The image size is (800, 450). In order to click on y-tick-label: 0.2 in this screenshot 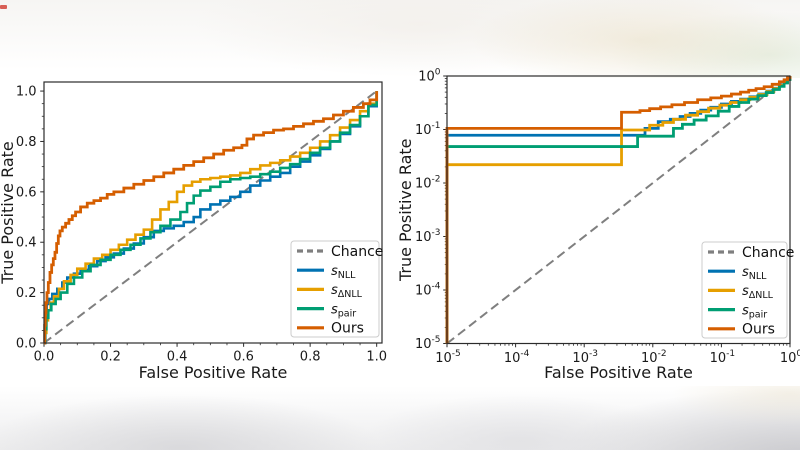, I will do `click(26, 293)`.